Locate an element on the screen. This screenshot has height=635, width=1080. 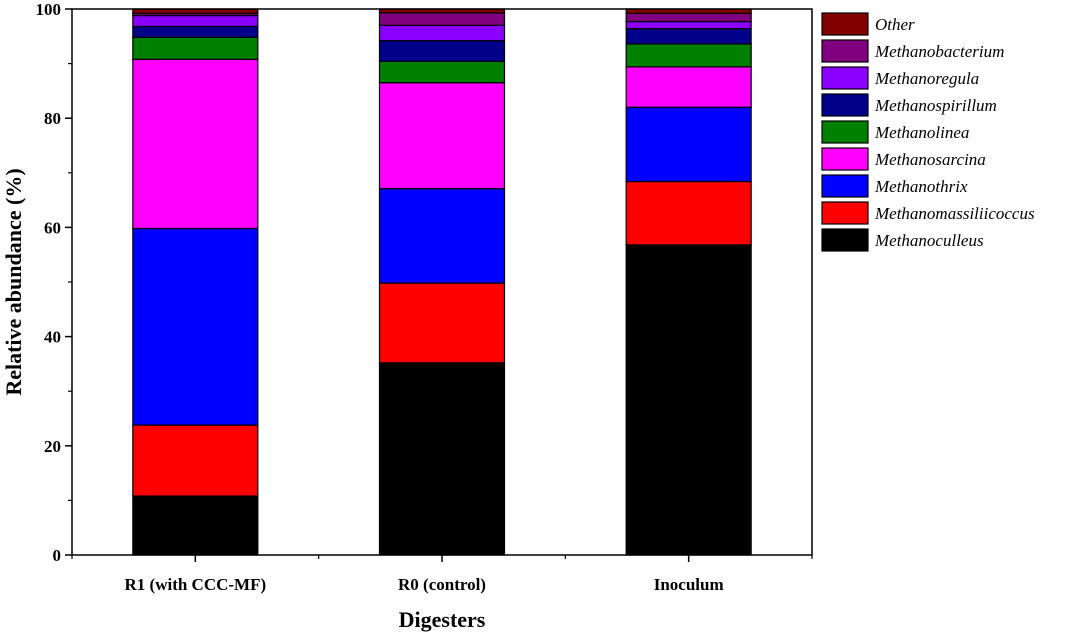
y-tick-label: 40 is located at coordinates (52, 337).